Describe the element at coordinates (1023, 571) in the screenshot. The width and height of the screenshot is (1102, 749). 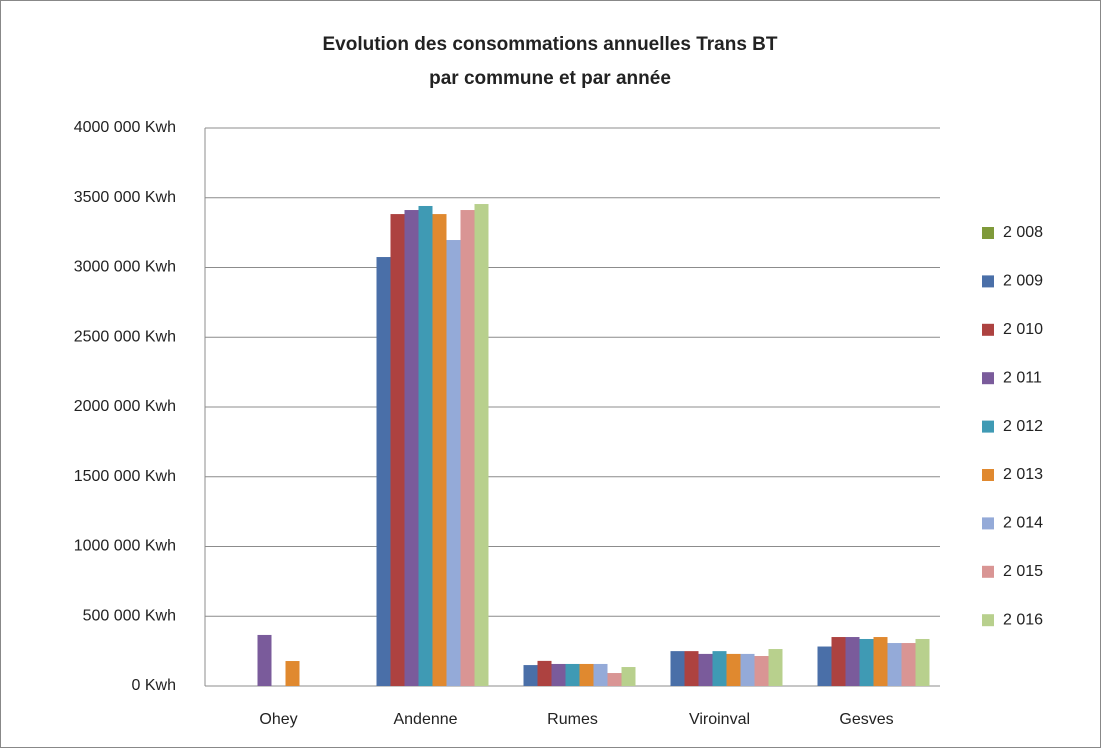
I see `legend-label: 2 015` at that location.